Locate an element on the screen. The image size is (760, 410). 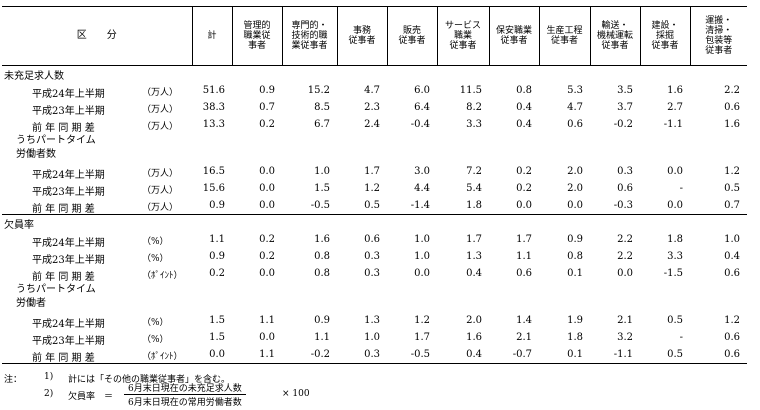
section-row: うちパートタイム 労働者数 is located at coordinates (374, 148).